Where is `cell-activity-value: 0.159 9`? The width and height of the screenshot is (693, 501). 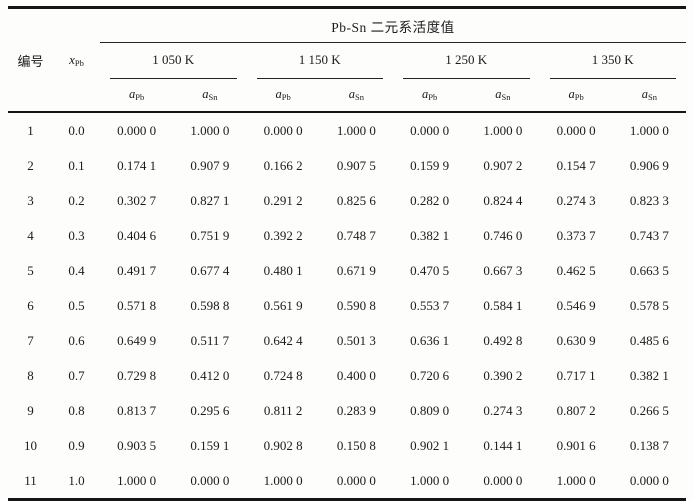
cell-activity-value: 0.159 9 is located at coordinates (430, 165).